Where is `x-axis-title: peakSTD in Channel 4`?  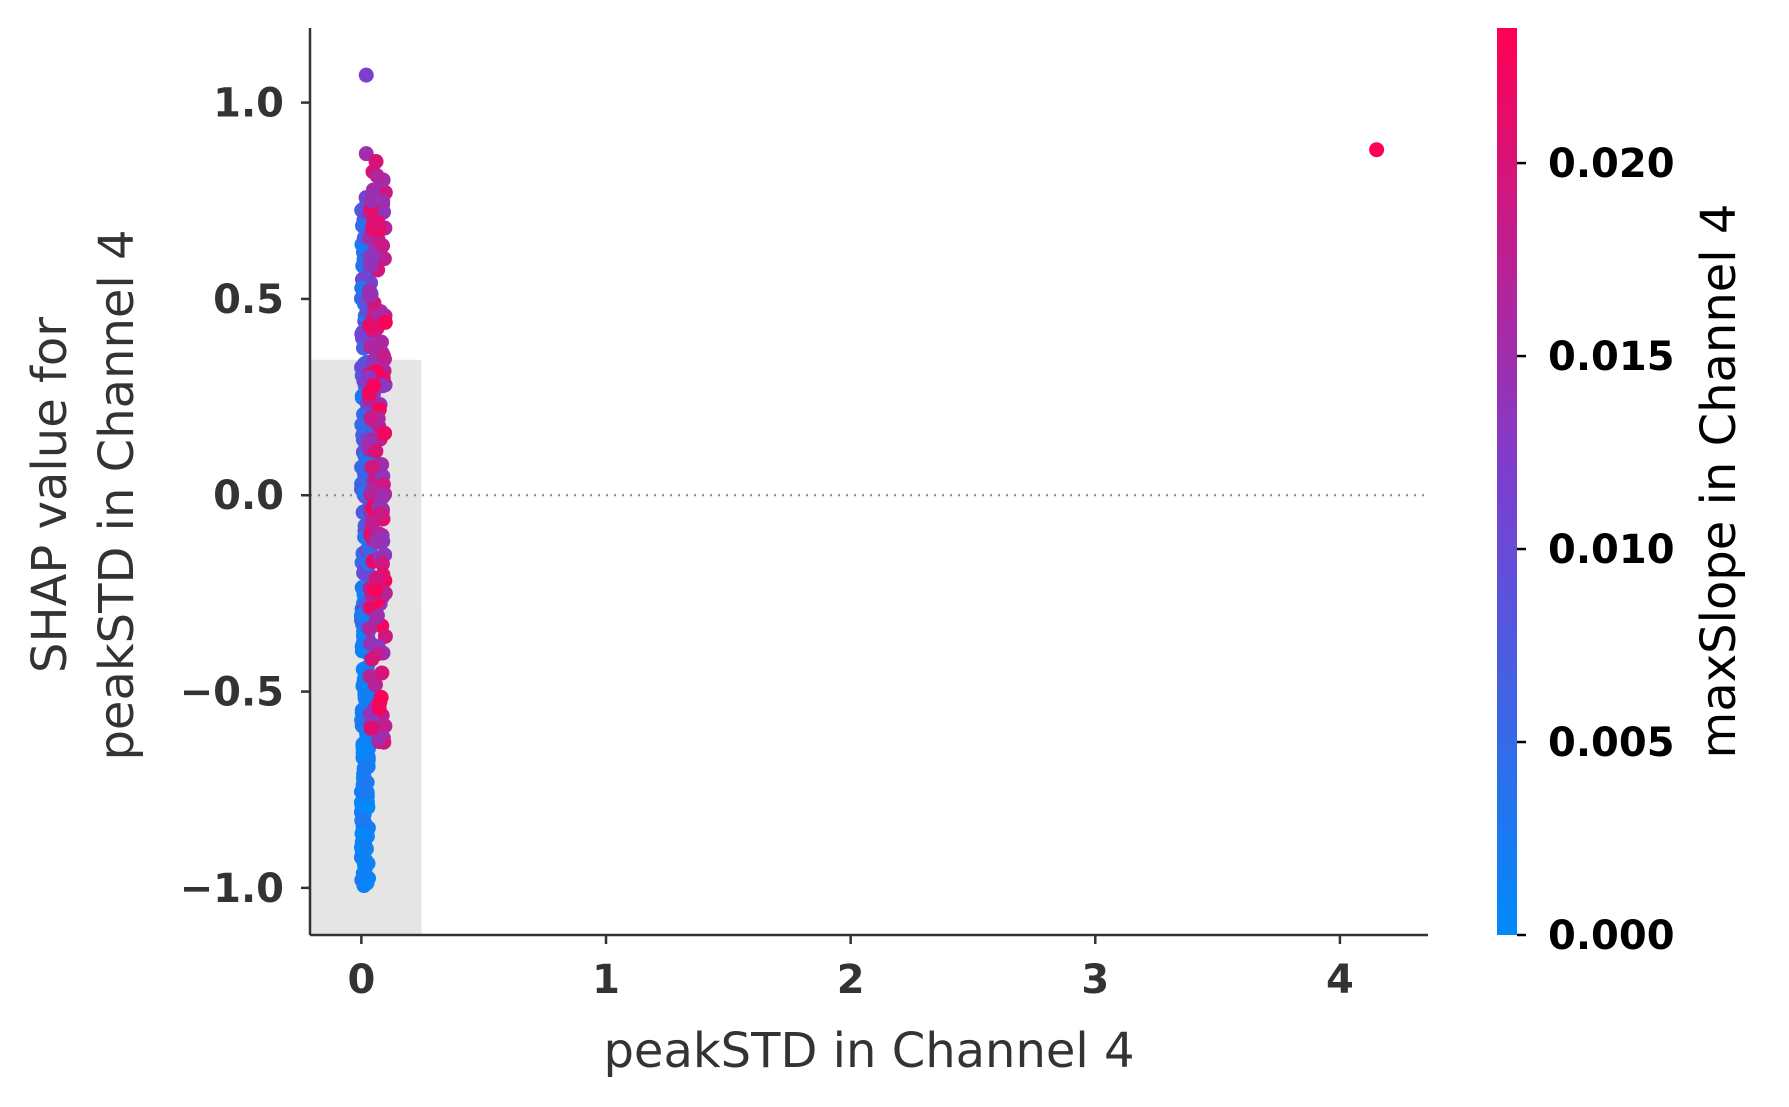 x-axis-title: peakSTD in Channel 4 is located at coordinates (868, 1051).